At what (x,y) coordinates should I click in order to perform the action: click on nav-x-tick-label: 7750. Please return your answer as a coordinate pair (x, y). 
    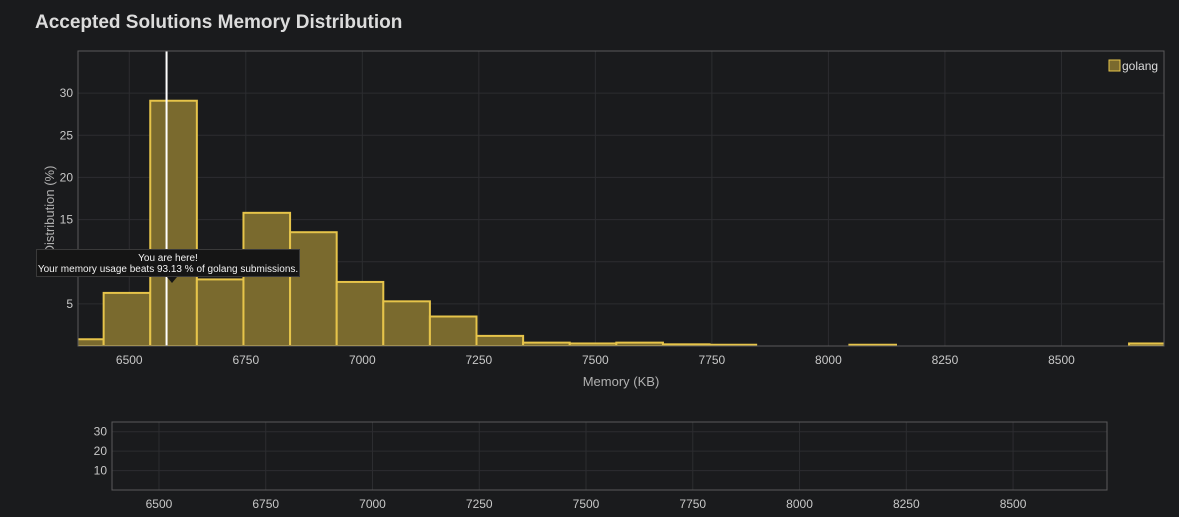
    Looking at the image, I should click on (692, 504).